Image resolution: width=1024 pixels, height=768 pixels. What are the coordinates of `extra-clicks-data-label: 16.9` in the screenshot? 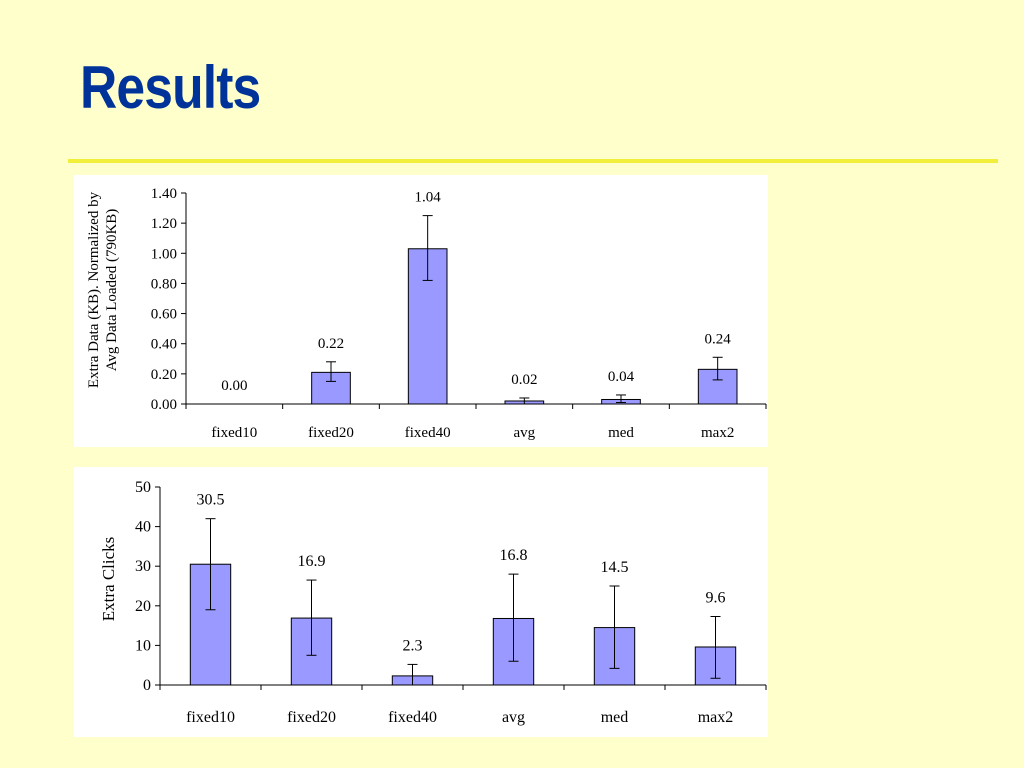 It's located at (312, 561).